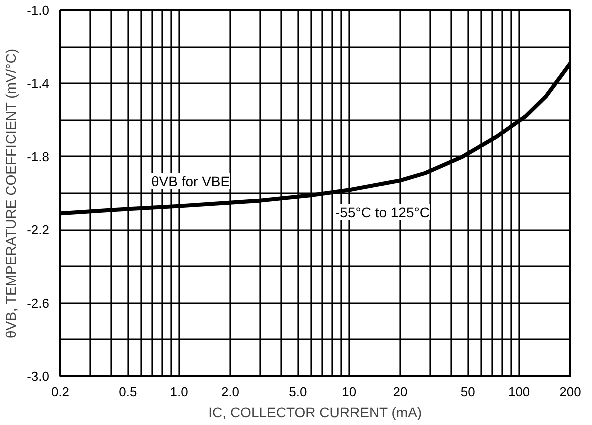 Image resolution: width=592 pixels, height=425 pixels. Describe the element at coordinates (315, 412) in the screenshot. I see `x-axis-title: IC, COLLECTOR CURRENT (mA)` at that location.